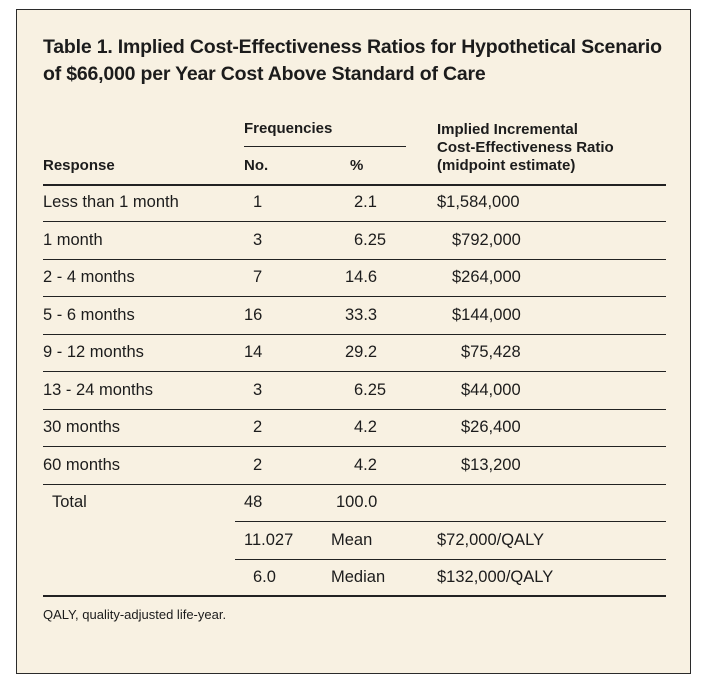 The height and width of the screenshot is (687, 713). Describe the element at coordinates (253, 352) in the screenshot. I see `row-5-no: 14` at that location.